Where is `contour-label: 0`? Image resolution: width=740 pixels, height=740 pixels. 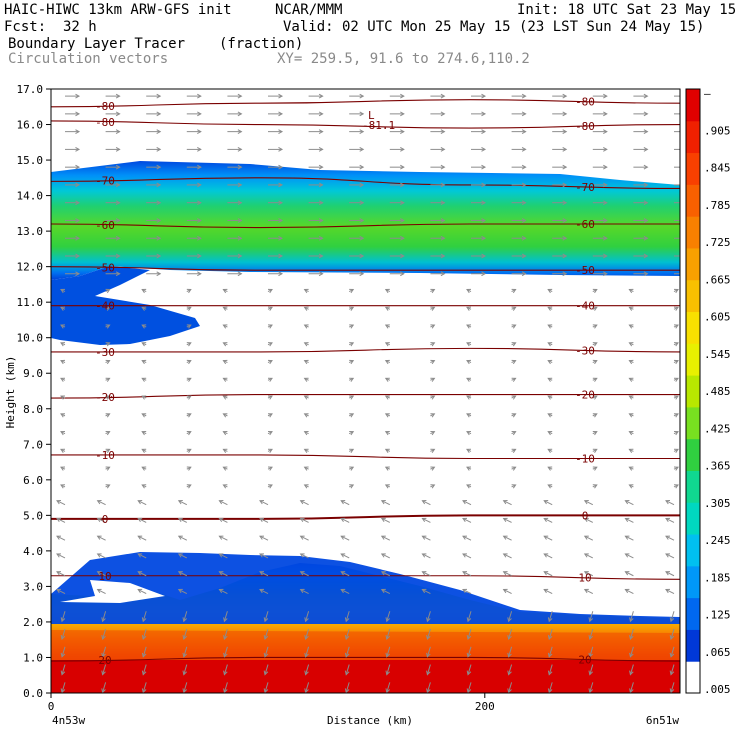
contour-label: 0 is located at coordinates (585, 515).